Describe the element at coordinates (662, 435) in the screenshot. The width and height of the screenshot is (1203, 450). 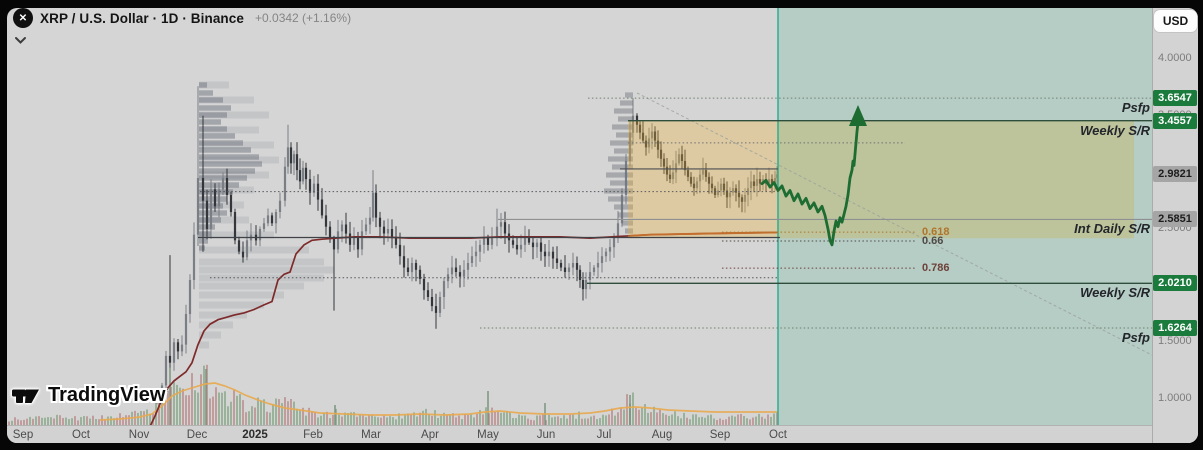
I see `time-axis-label: Aug` at that location.